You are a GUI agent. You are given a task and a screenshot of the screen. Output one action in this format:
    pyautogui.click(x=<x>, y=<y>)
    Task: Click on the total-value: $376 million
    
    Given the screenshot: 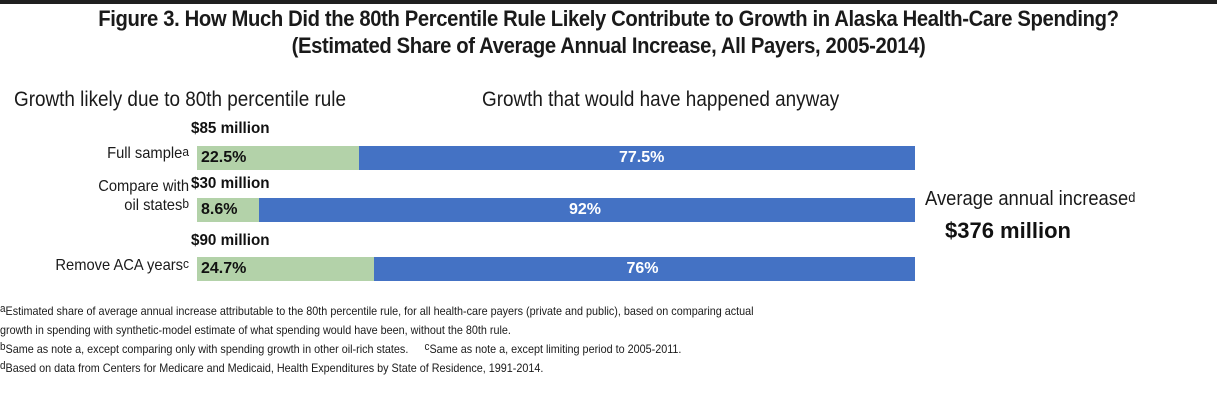 What is the action you would take?
    pyautogui.click(x=1008, y=230)
    